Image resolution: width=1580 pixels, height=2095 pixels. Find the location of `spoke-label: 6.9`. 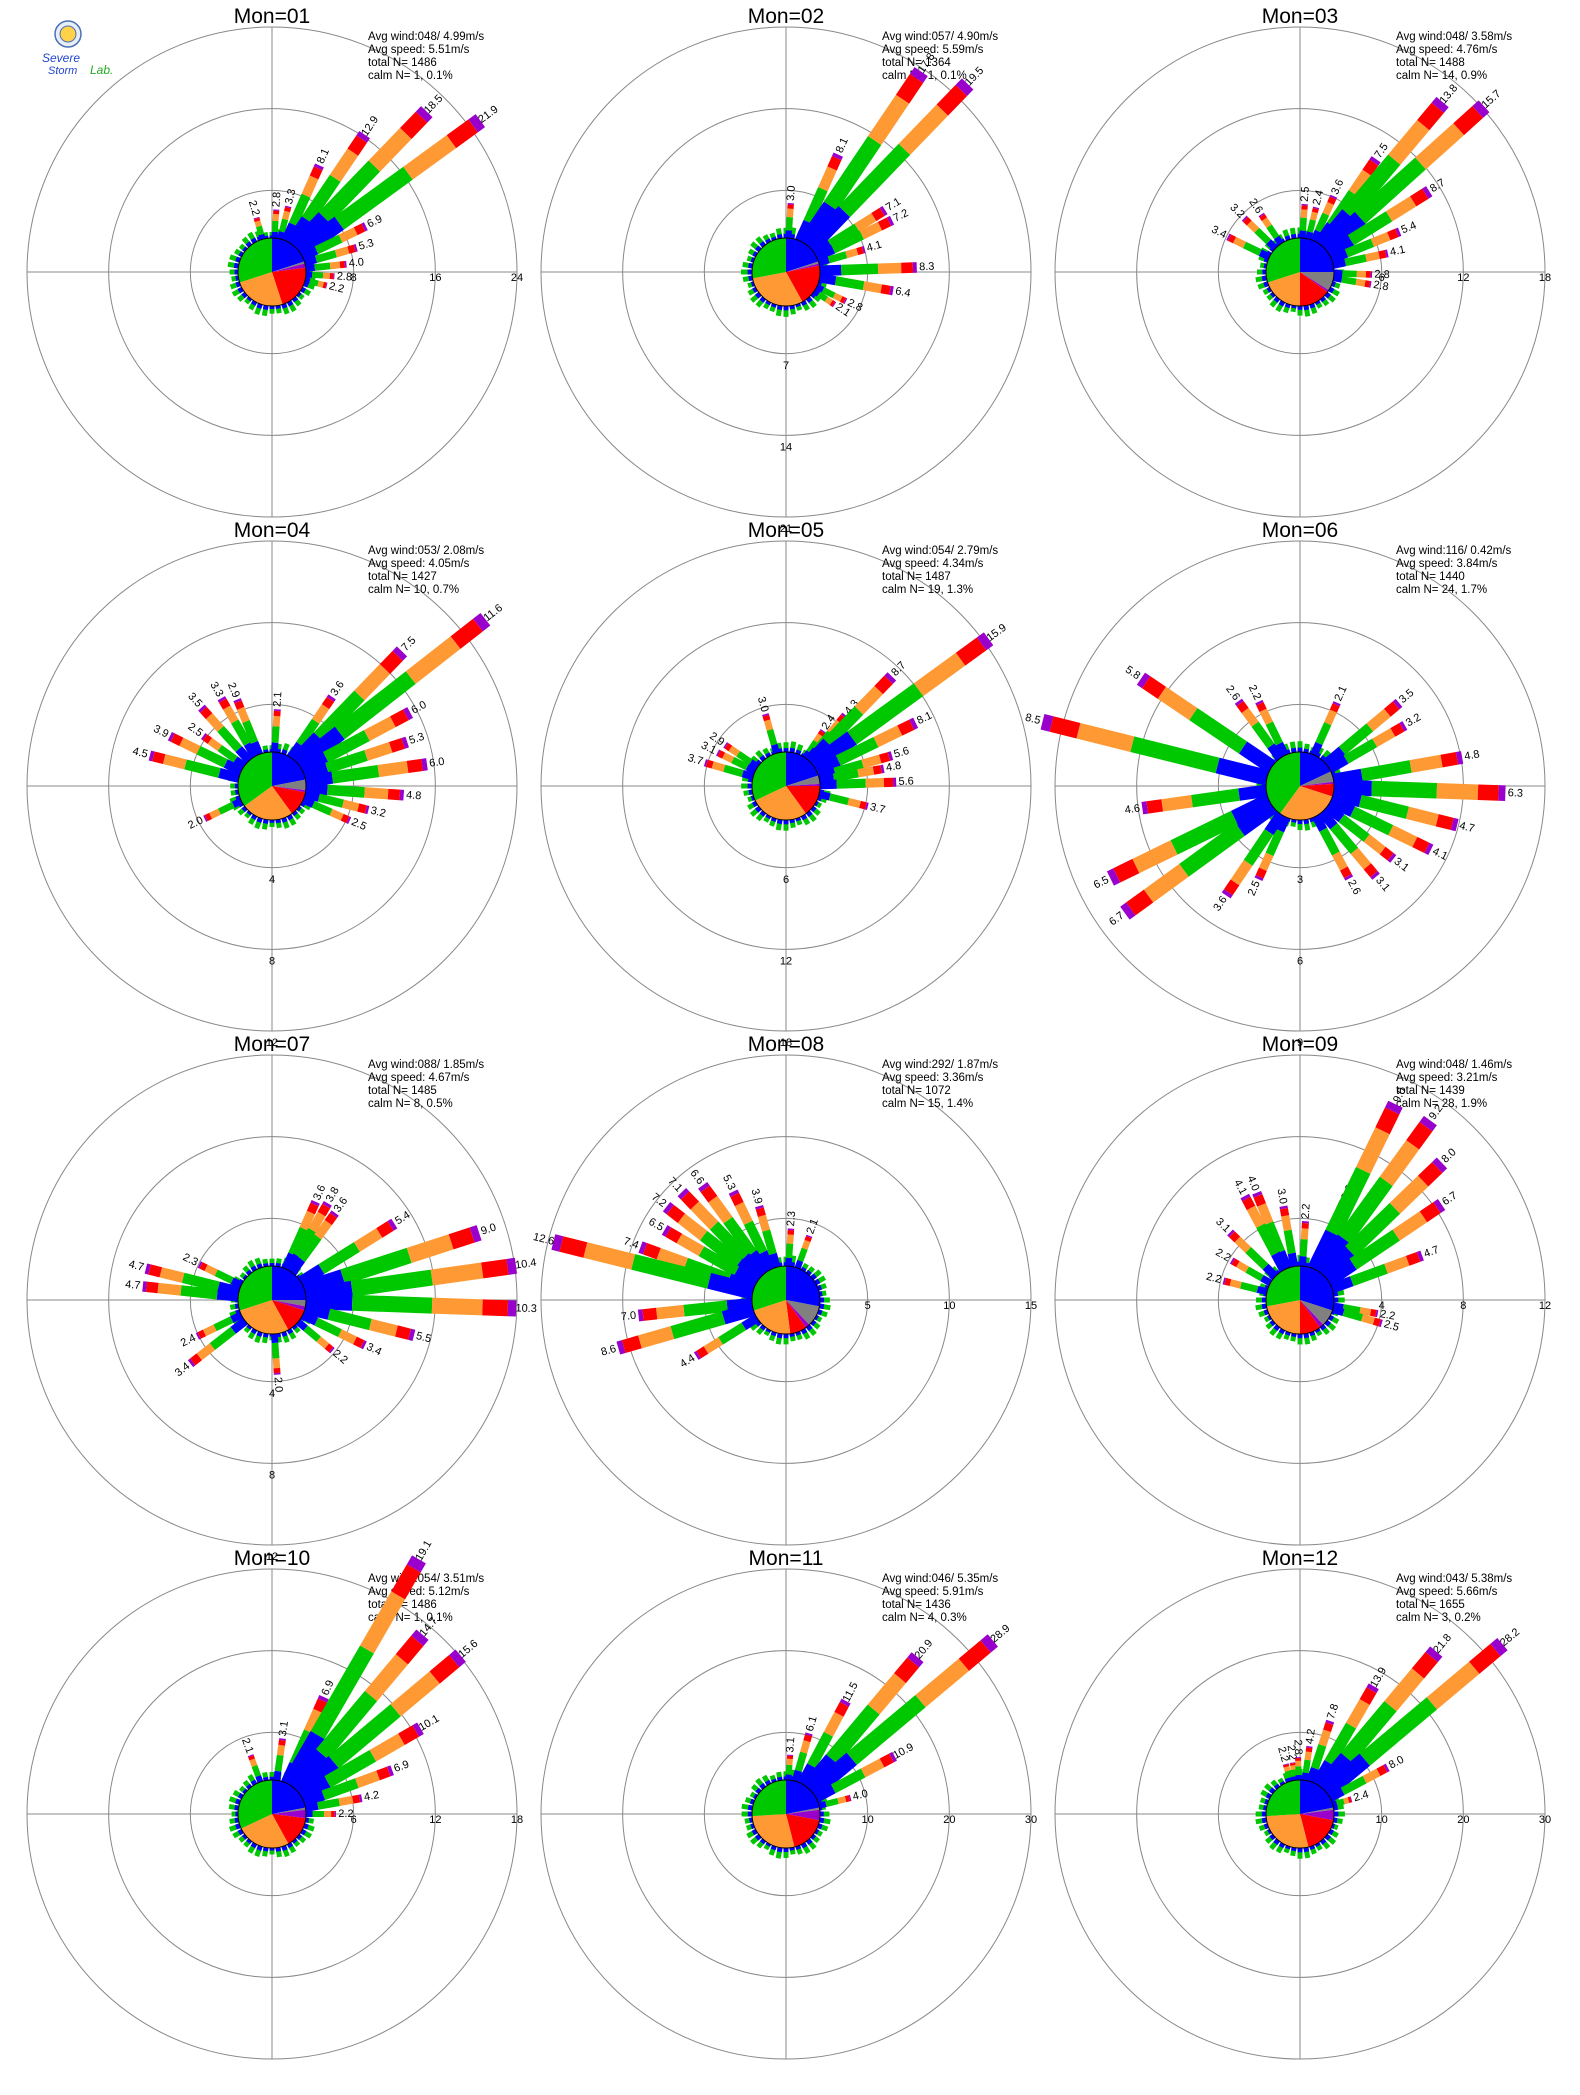

spoke-label: 6.9 is located at coordinates (374, 221).